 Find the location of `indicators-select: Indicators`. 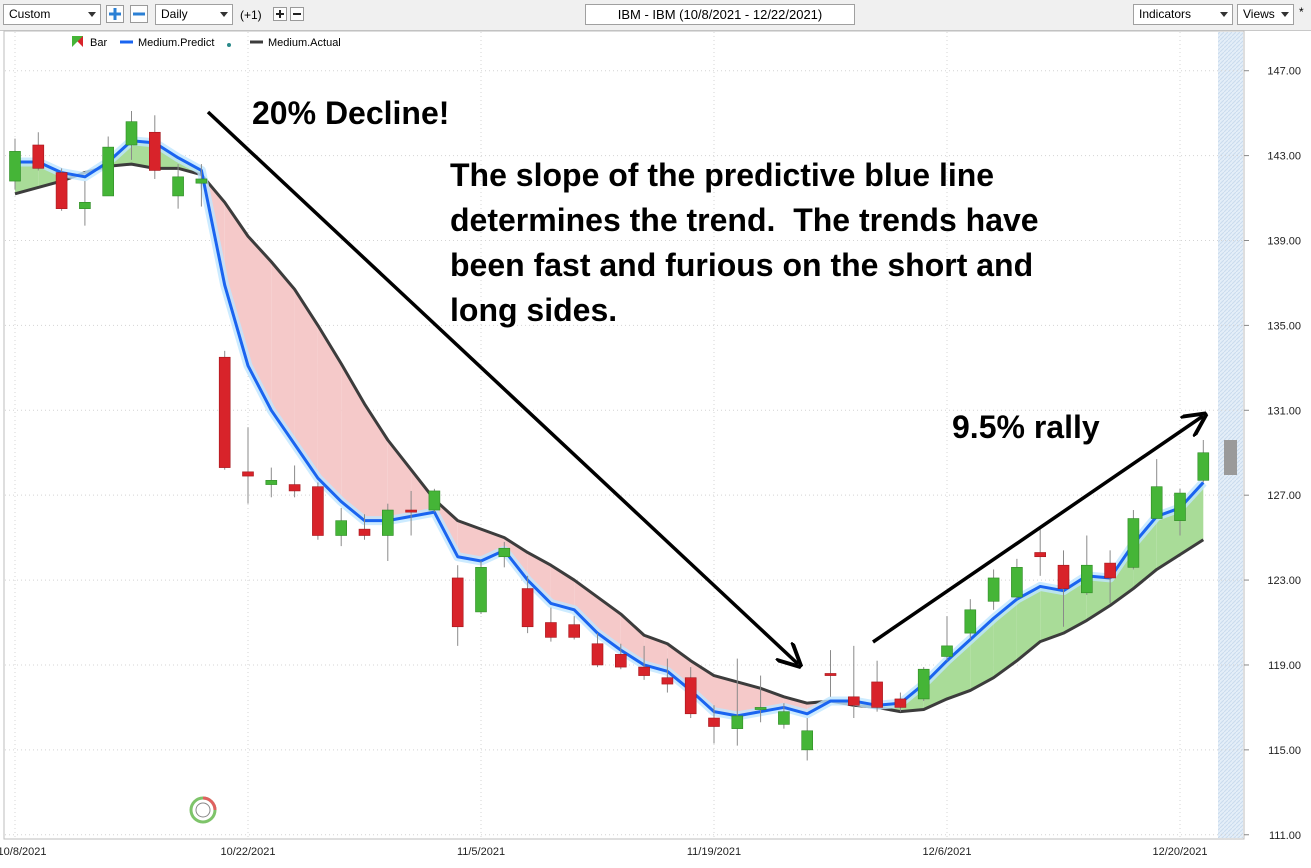

indicators-select: Indicators is located at coordinates (1183, 14).